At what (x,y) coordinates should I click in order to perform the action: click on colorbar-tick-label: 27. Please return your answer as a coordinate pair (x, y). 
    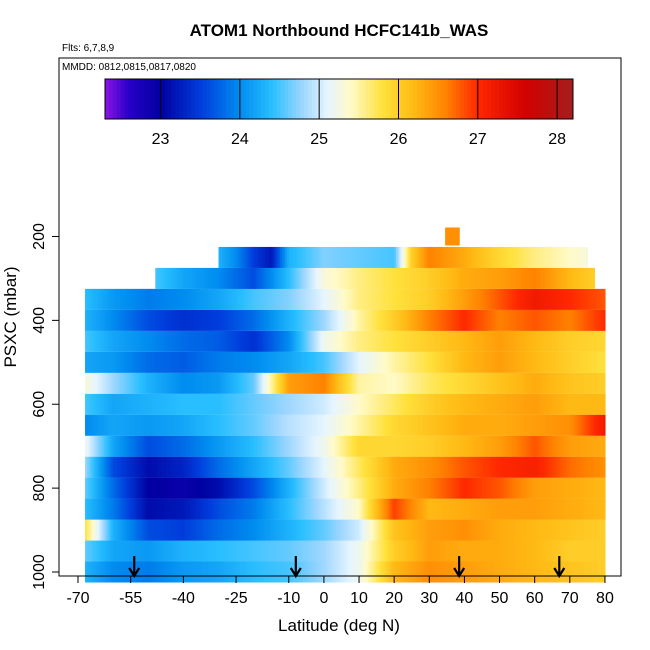
    Looking at the image, I should click on (478, 139).